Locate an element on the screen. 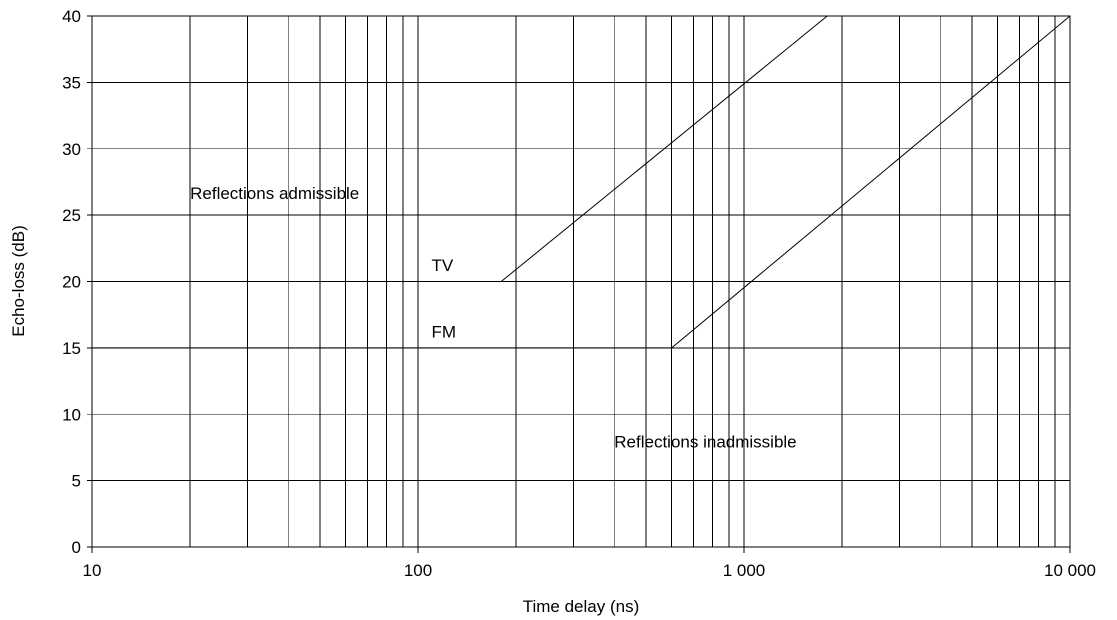  series-label-fm: FM is located at coordinates (443, 331).